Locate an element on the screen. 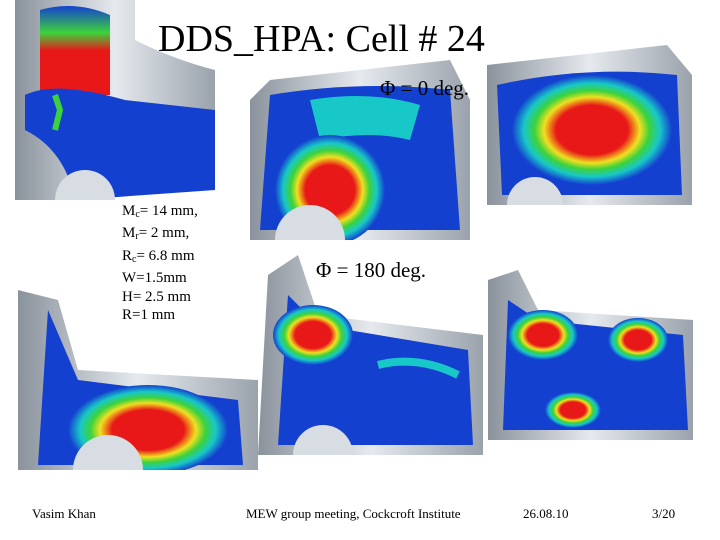 Image resolution: width=720 pixels, height=540 pixels. slide-title: DDS_HPA: Cell # 24 is located at coordinates (321, 39).